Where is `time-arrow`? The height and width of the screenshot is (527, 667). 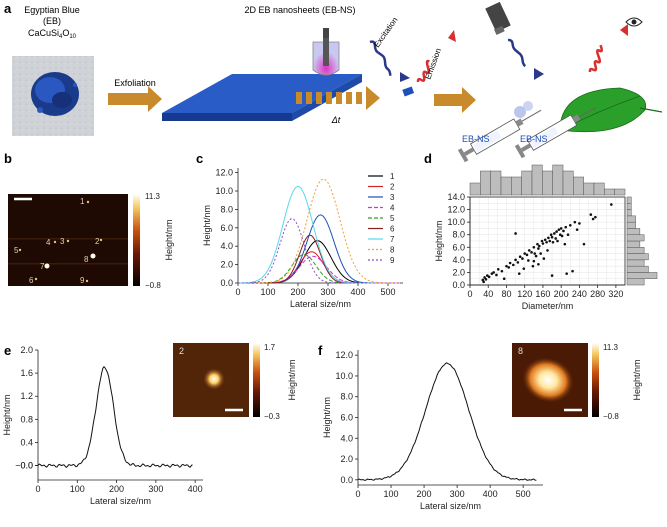
time-arrow is located at coordinates (338, 98).